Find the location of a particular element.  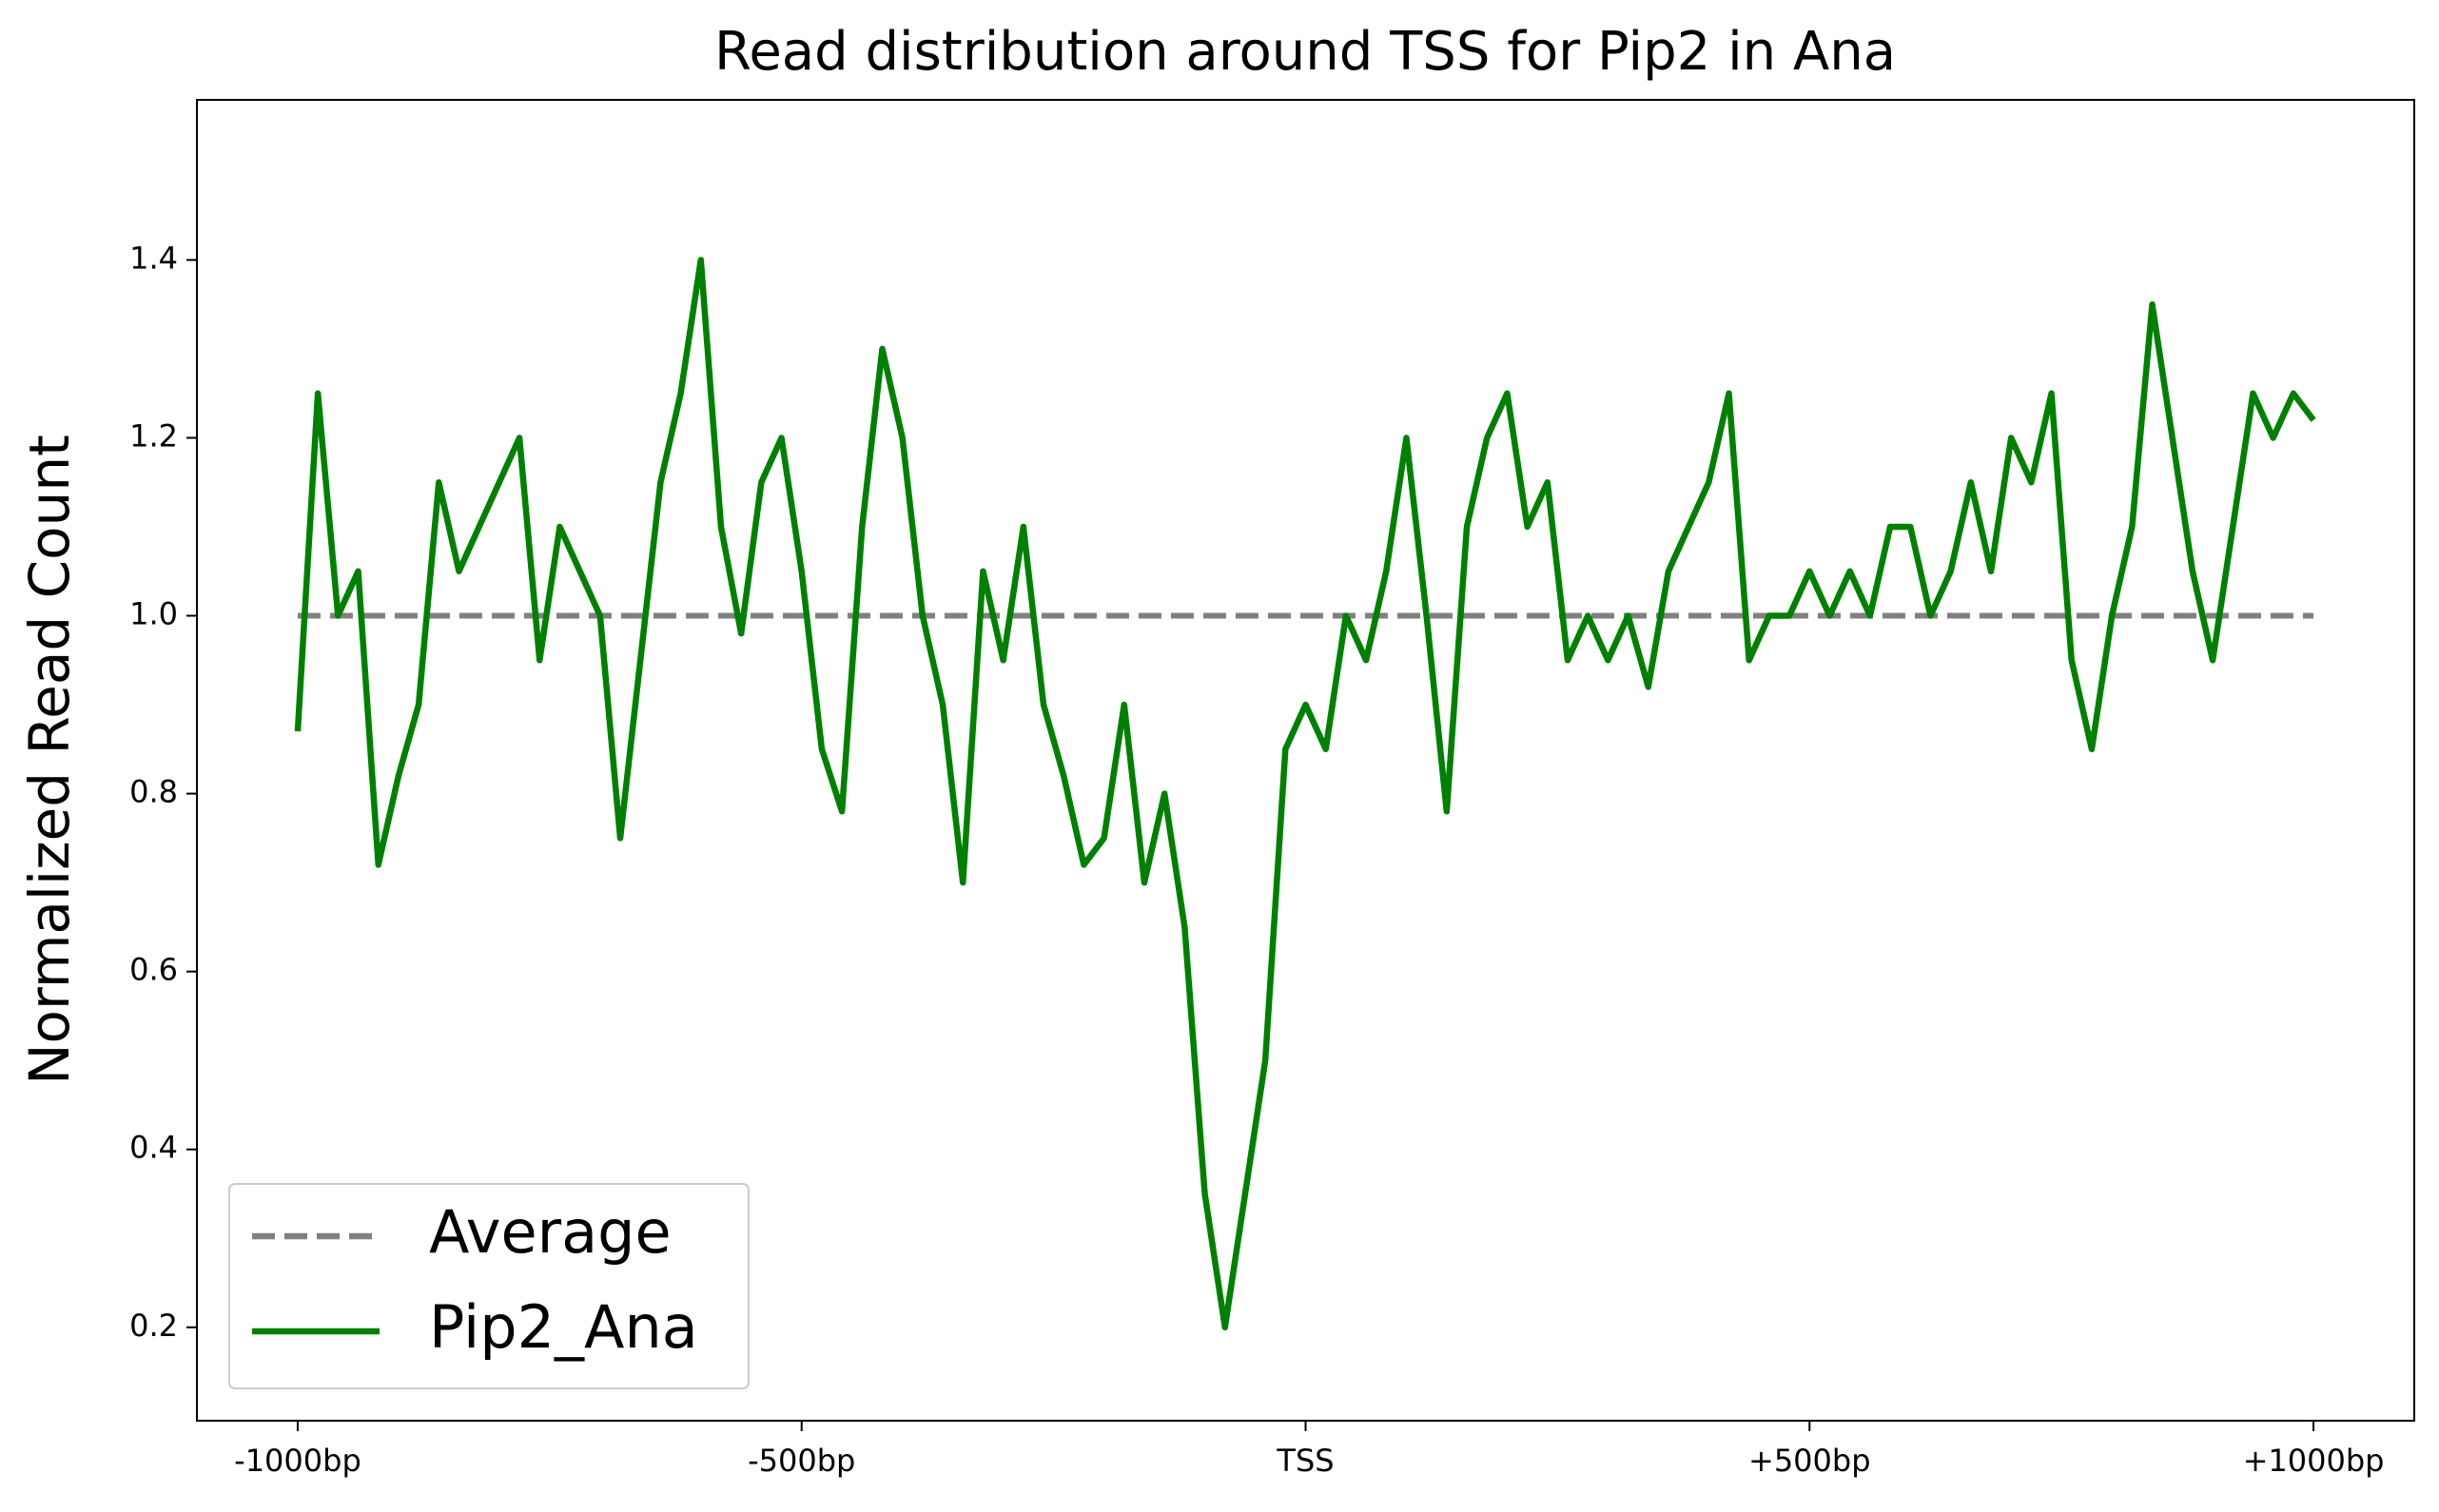

y-tick-label: 1.0 is located at coordinates (153, 614).